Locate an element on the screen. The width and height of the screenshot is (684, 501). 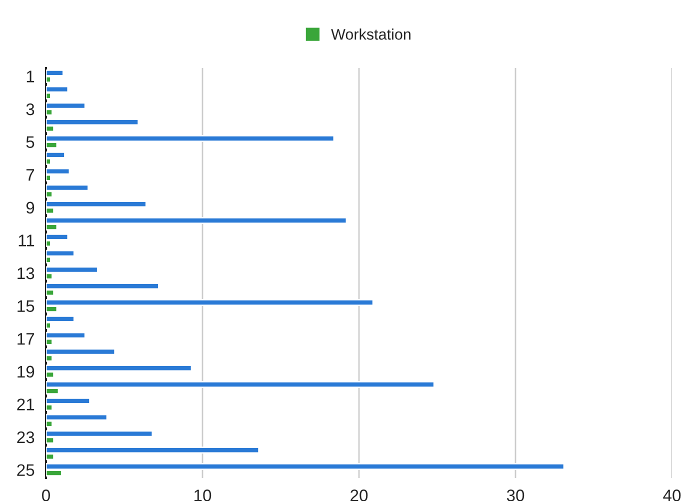
legend-label: Workstation is located at coordinates (370, 34).